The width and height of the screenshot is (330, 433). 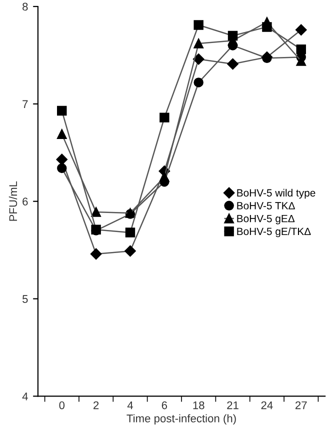 I want to click on legend-label: BoHV-5 gEΔ, so click(x=266, y=219).